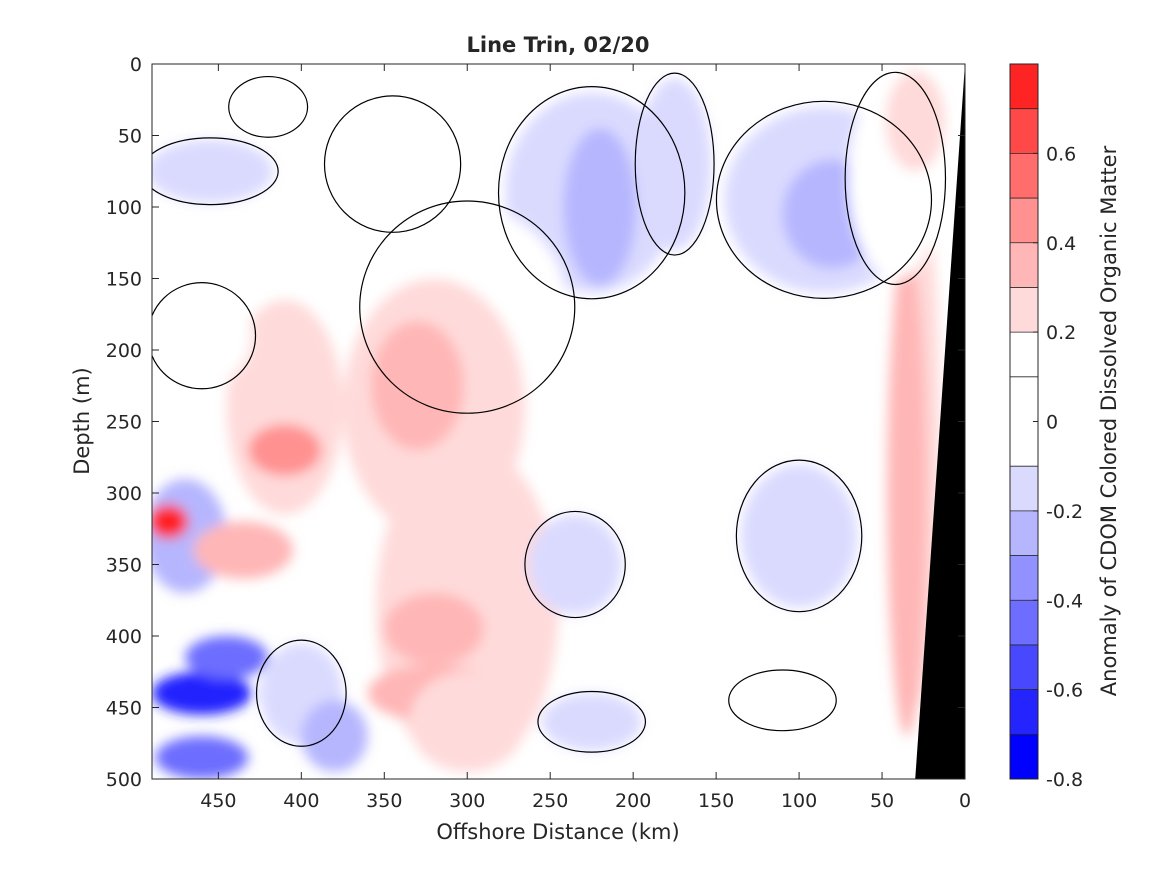 This screenshot has width=1167, height=880. What do you see at coordinates (557, 832) in the screenshot?
I see `x-axis-label: Offshore Distance (km)` at bounding box center [557, 832].